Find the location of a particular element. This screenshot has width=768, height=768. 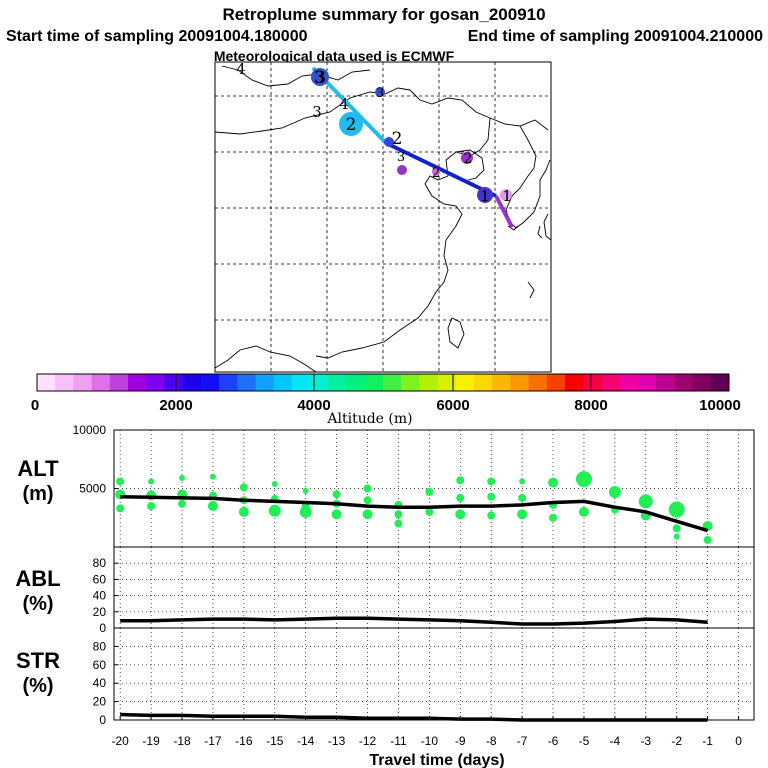

y-tick-labels: 5000 10000 0 20 40 60 80 0 20 40 60 80 is located at coordinates (90, 575).